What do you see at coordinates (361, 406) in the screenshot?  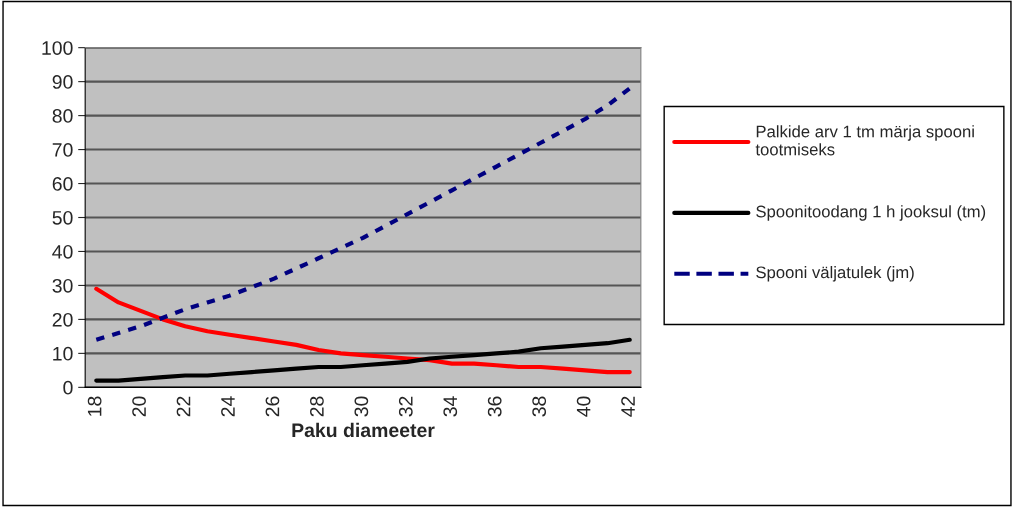 I see `x-tick-label: 30` at bounding box center [361, 406].